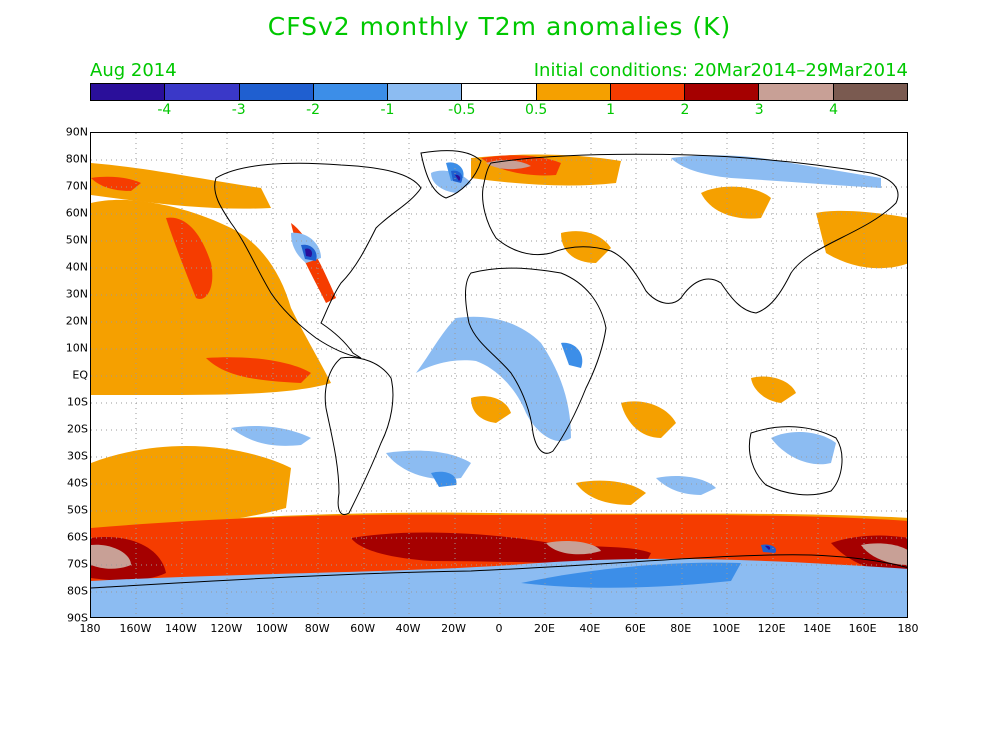 The width and height of the screenshot is (999, 750). I want to click on legend-swatch-below-minus4, so click(128, 92).